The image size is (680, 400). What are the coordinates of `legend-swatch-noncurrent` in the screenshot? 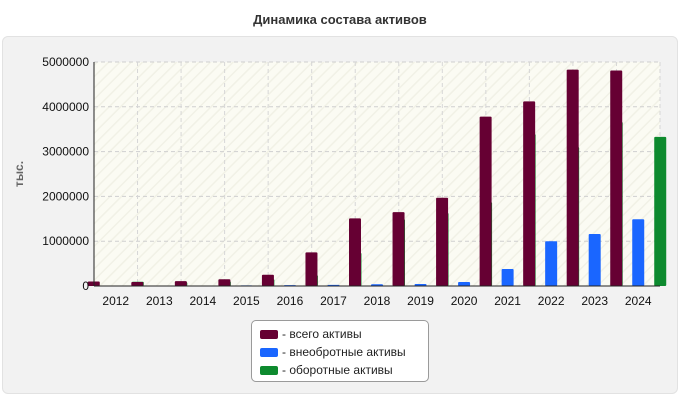 It's located at (269, 352).